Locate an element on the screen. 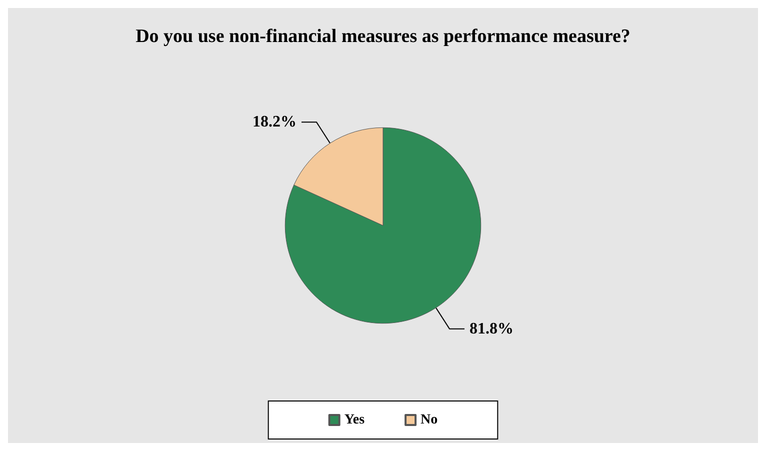  legend-label: Yes is located at coordinates (355, 420).